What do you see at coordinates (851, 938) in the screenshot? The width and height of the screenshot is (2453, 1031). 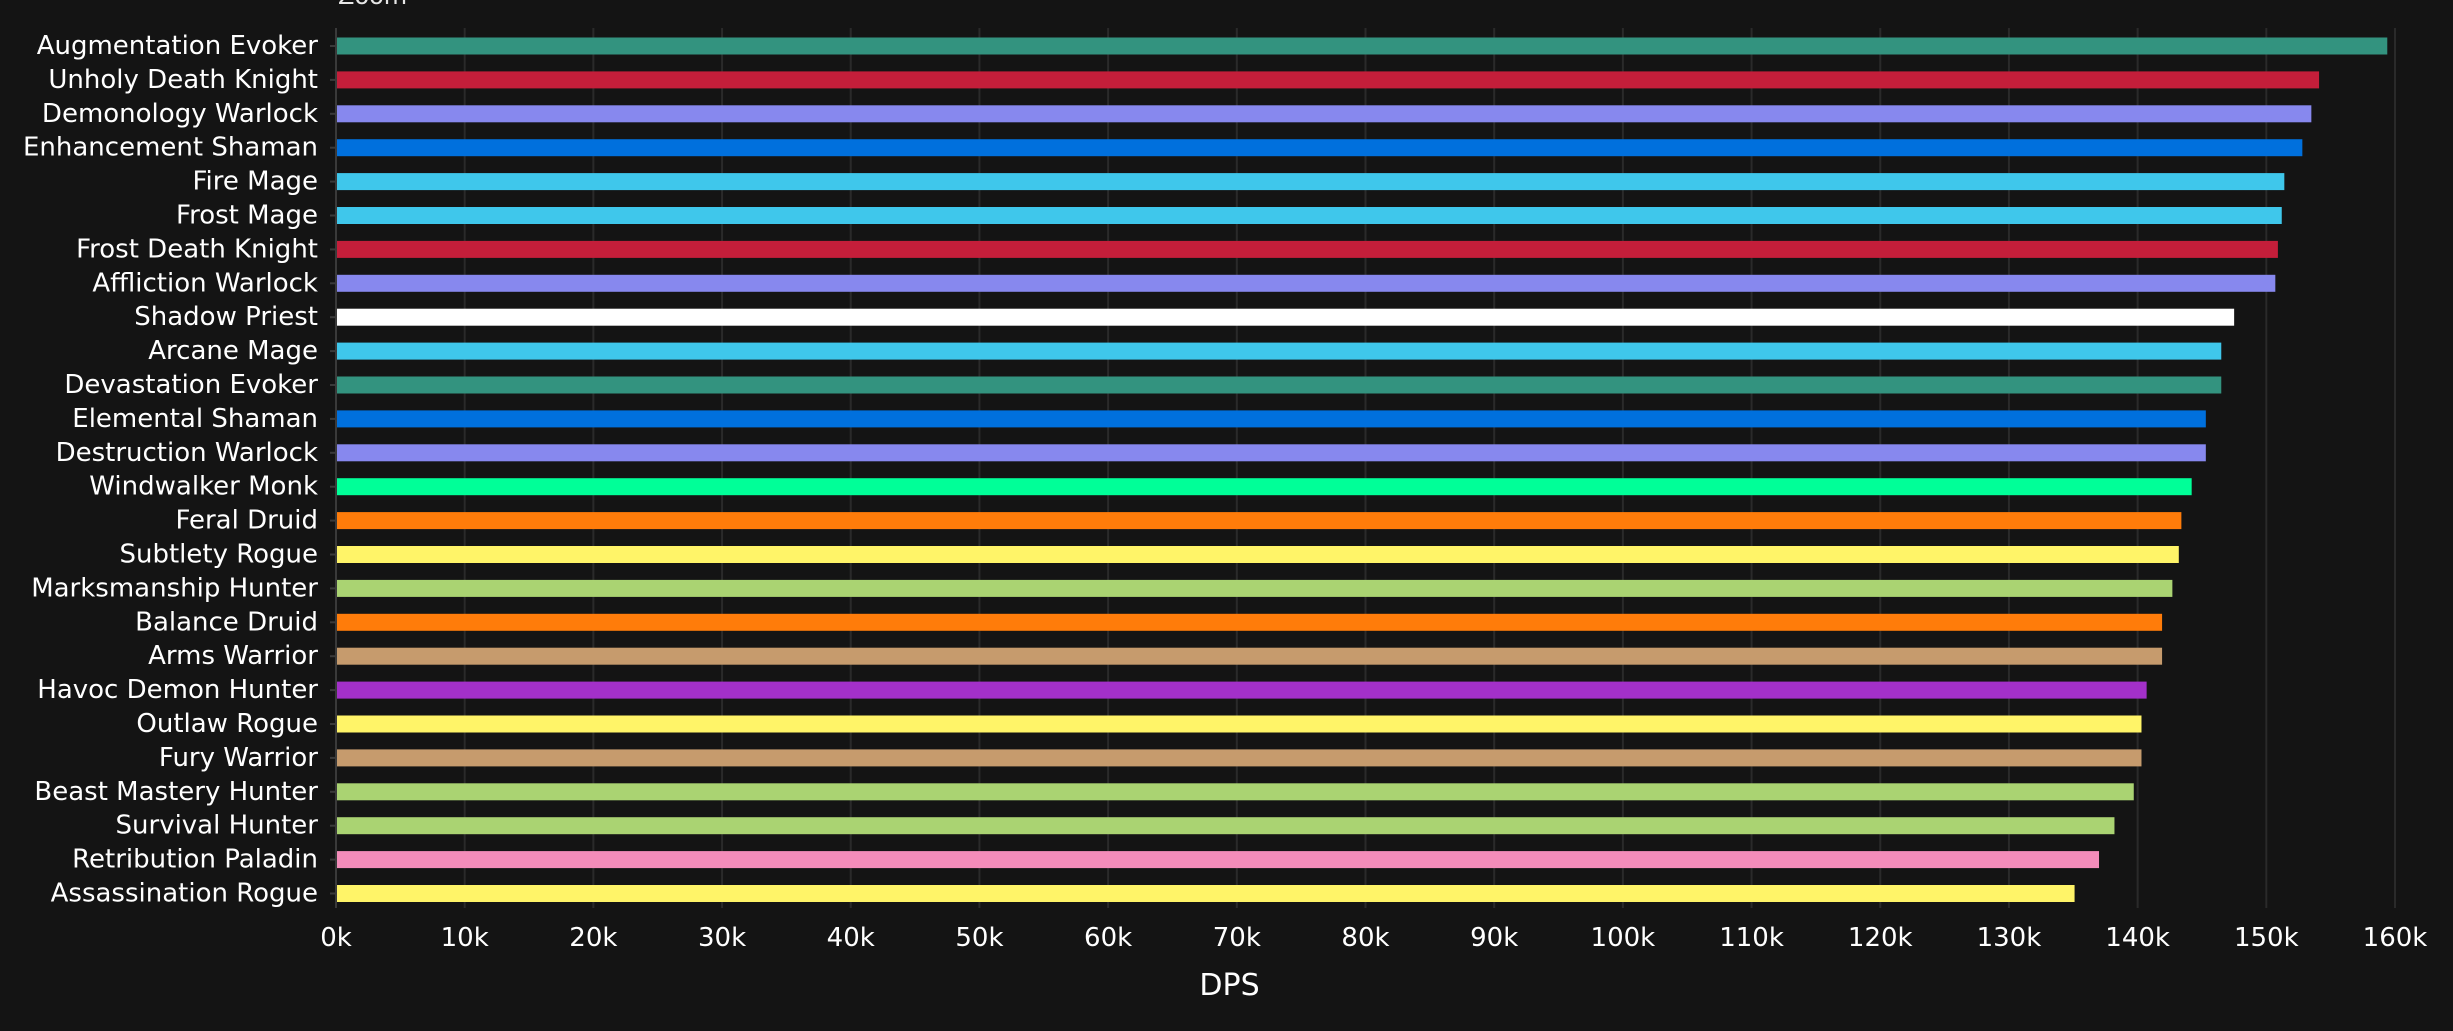 I see `x-tick-label: 40k` at bounding box center [851, 938].